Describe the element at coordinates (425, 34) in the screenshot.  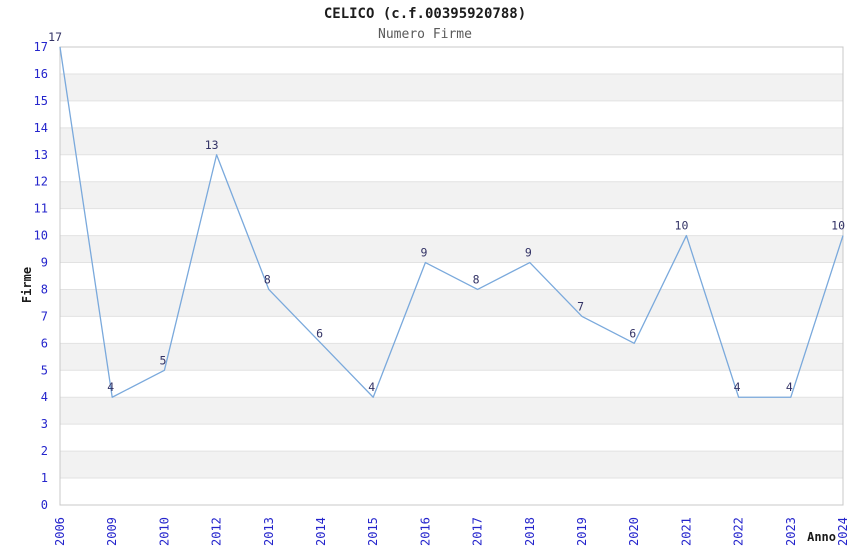
I see `chart-subtitle: Numero Firme` at that location.